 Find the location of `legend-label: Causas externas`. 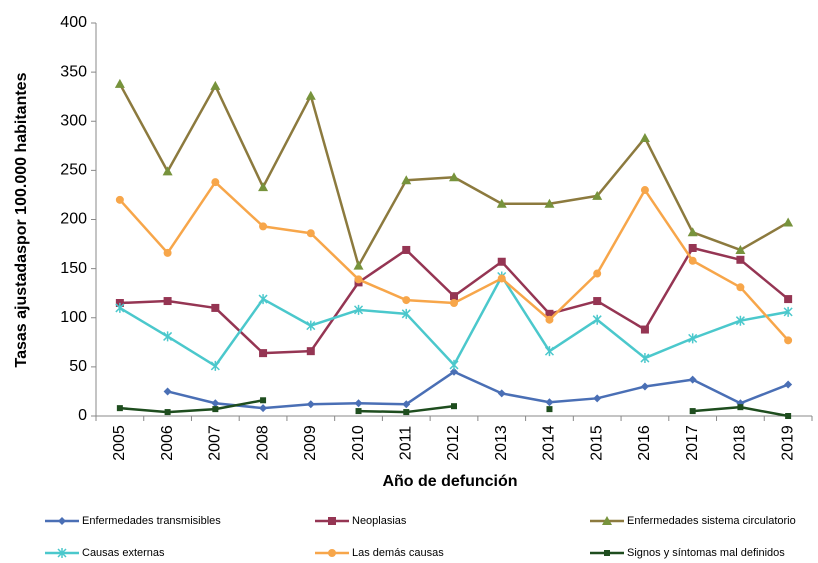

legend-label: Causas externas is located at coordinates (123, 553).